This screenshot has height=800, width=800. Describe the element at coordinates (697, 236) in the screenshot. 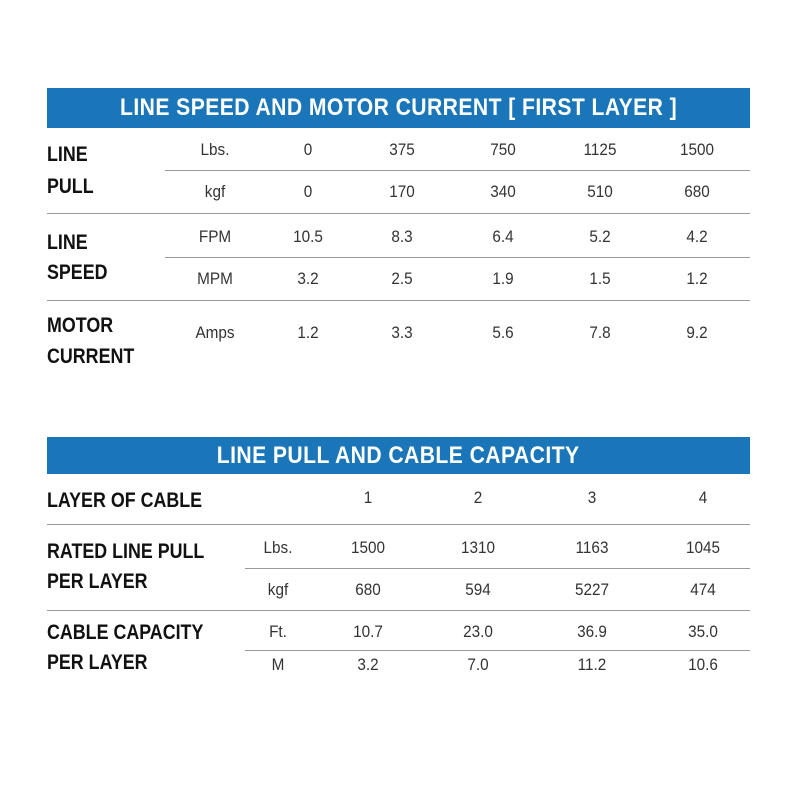

I see `table-cell: 4.2` at that location.